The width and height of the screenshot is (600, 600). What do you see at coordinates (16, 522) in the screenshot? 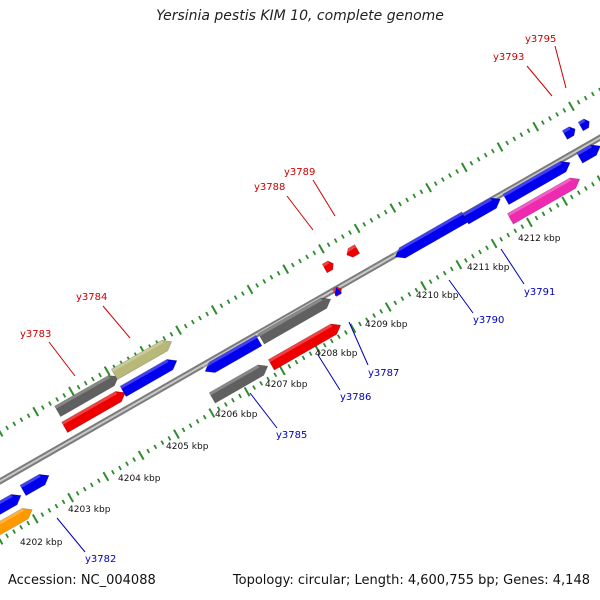
I see `gene-y3782` at bounding box center [16, 522].